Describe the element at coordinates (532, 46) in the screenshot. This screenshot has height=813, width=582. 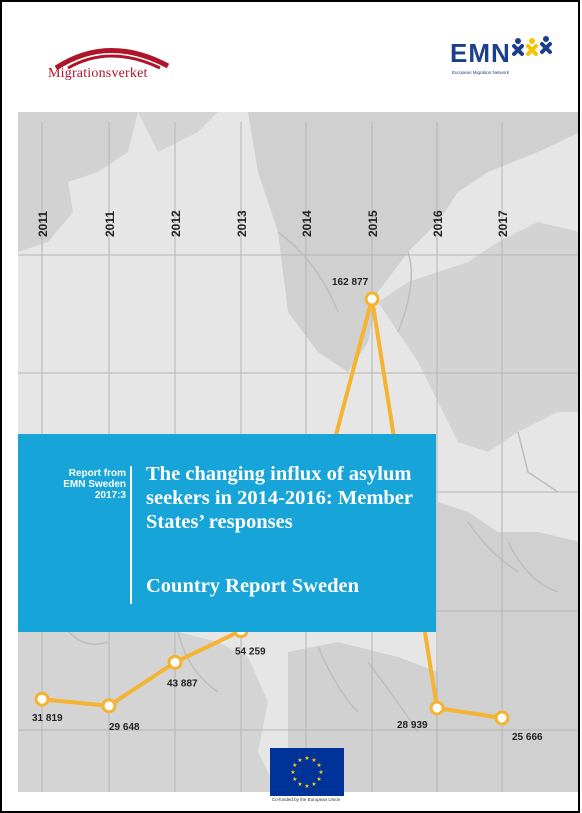
I see `emn-figures-icon` at that location.